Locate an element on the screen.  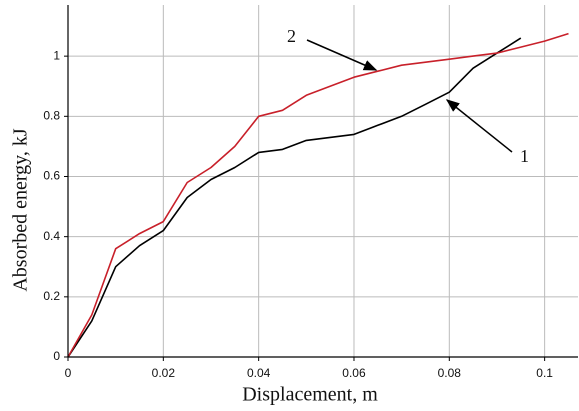
x-tick-label: 0.1 is located at coordinates (544, 373).